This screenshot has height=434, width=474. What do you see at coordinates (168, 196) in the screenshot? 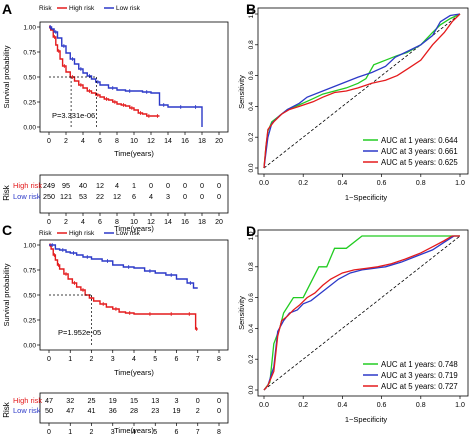
I see `panel-a-risk-count: 3` at bounding box center [168, 196].